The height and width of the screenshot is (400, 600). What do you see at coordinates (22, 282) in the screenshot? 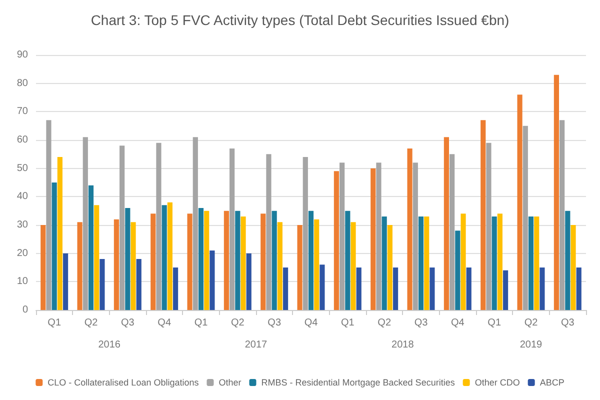
I see `y-tick-label: 10` at bounding box center [22, 282].